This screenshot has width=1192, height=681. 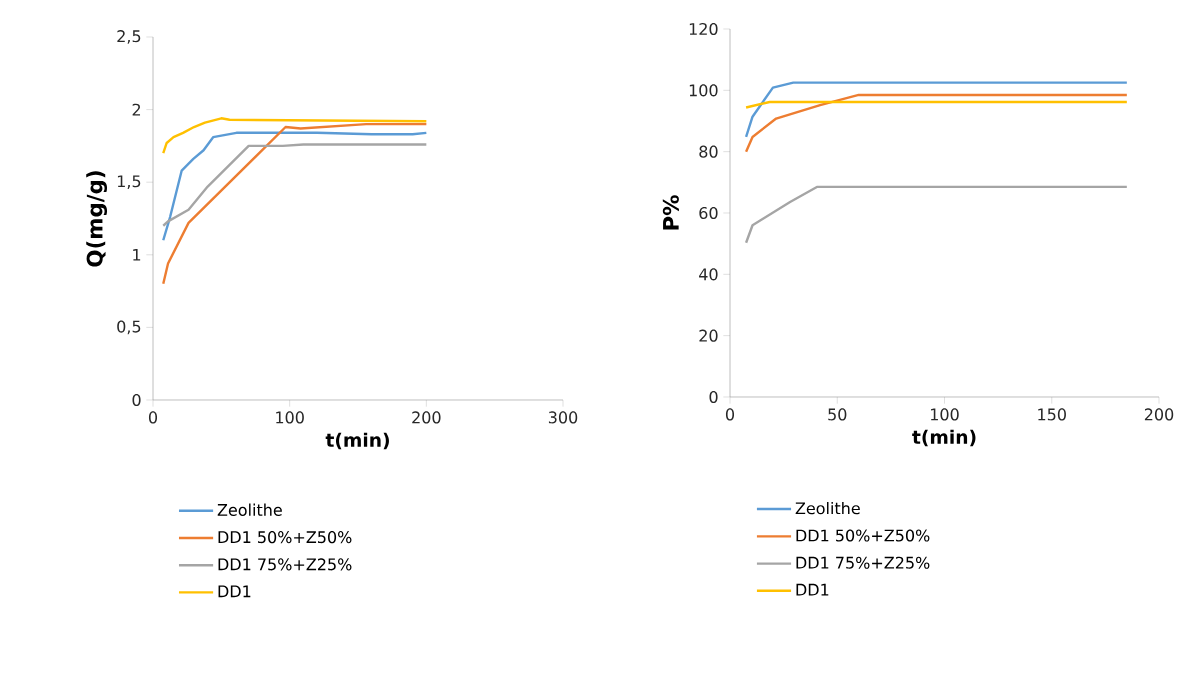 I want to click on y-tick-label: 1, so click(x=137, y=254).